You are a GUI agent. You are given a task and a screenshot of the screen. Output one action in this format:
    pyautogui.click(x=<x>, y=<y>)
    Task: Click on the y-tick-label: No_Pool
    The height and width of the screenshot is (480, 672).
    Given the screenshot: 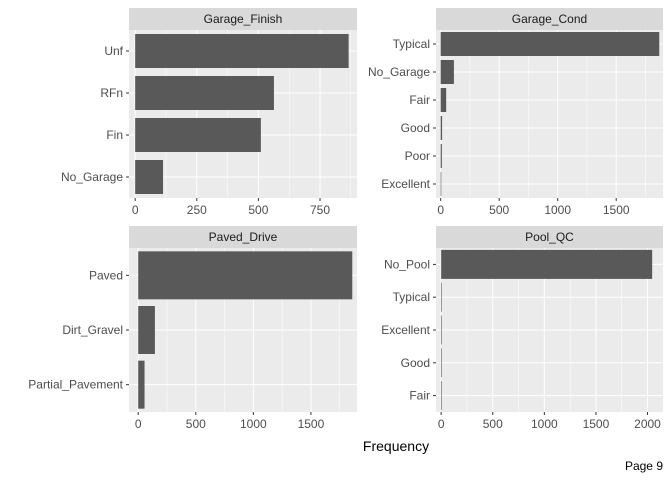 What is the action you would take?
    pyautogui.click(x=407, y=264)
    